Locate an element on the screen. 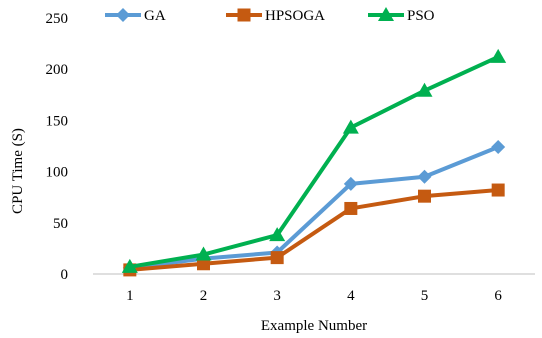  legend-marker-ga is located at coordinates (123, 15).